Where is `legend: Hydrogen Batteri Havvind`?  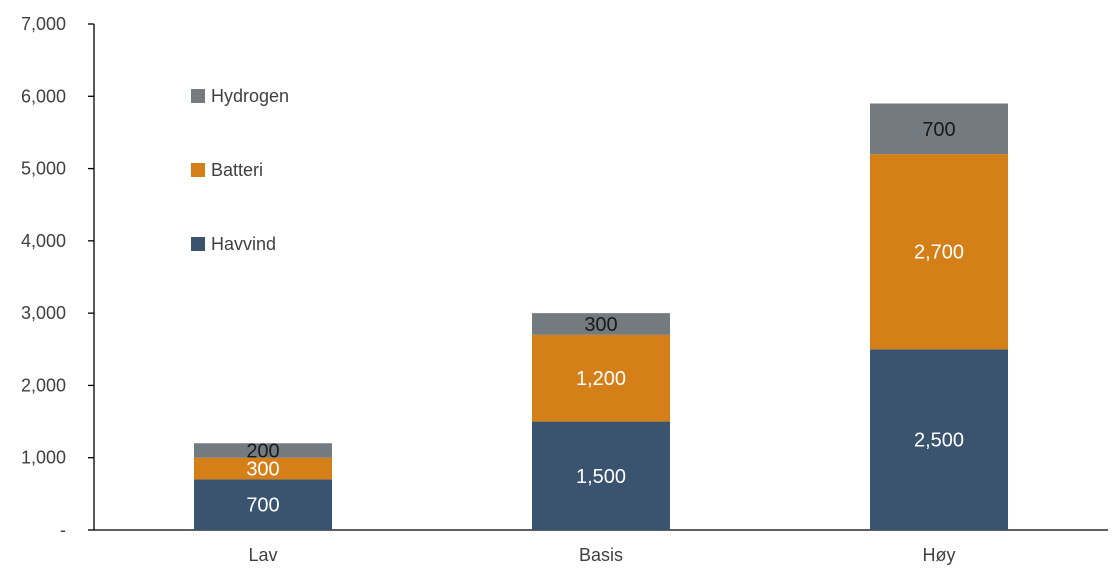 legend: Hydrogen Batteri Havvind is located at coordinates (240, 170).